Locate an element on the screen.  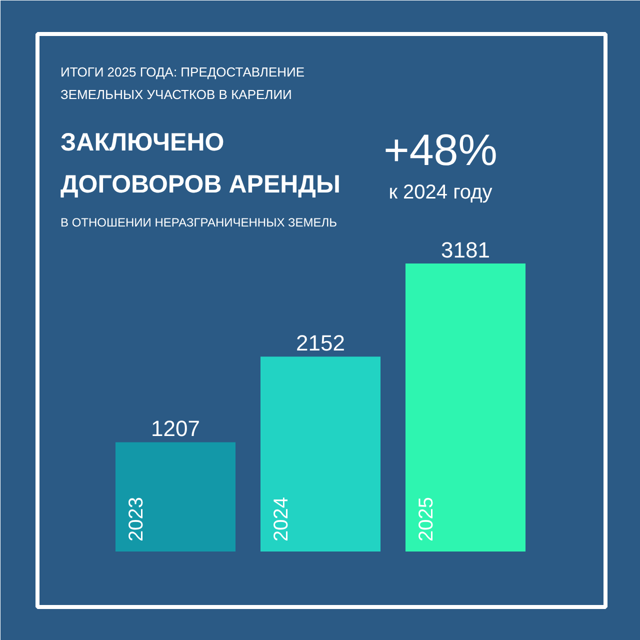
text: +48% is located at coordinates (441, 150).